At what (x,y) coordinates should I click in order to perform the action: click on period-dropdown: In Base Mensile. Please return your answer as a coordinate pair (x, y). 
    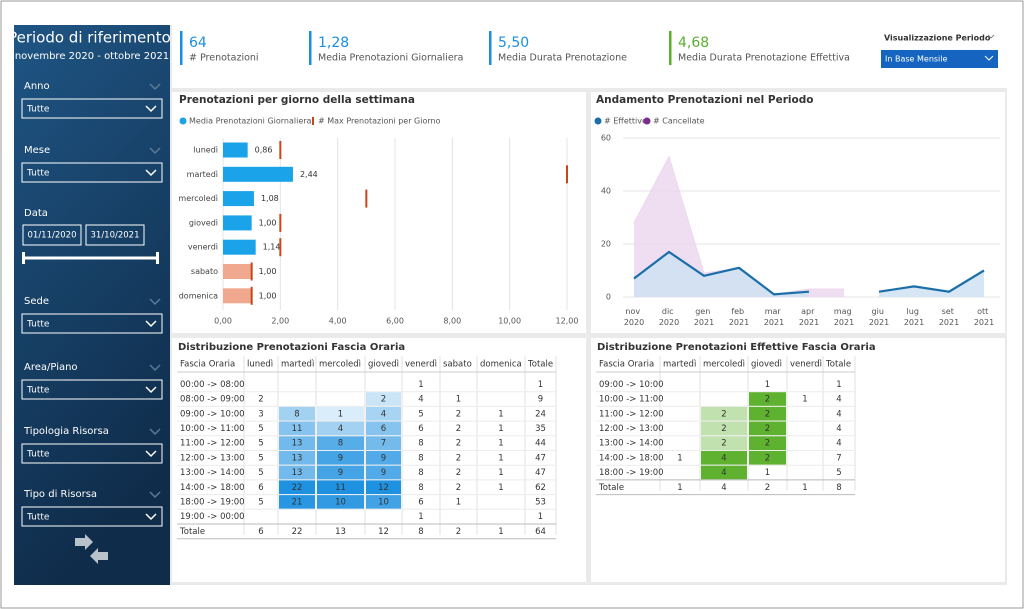
    Looking at the image, I should click on (939, 59).